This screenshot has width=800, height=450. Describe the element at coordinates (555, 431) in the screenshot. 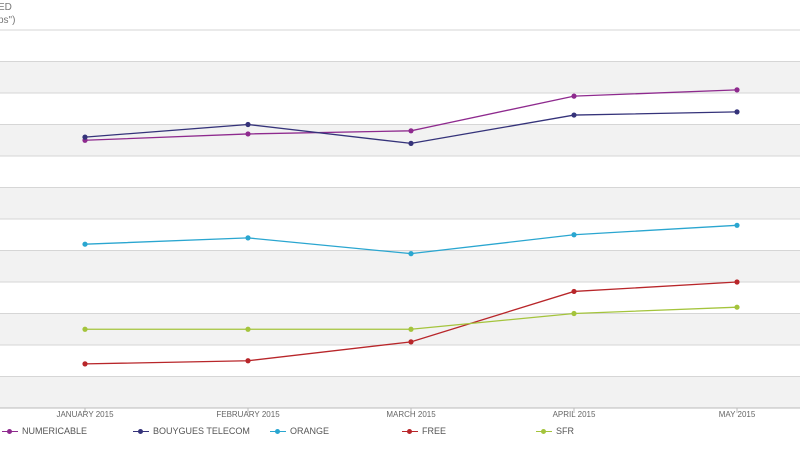

I see `legend-item-sfr: SFR` at that location.